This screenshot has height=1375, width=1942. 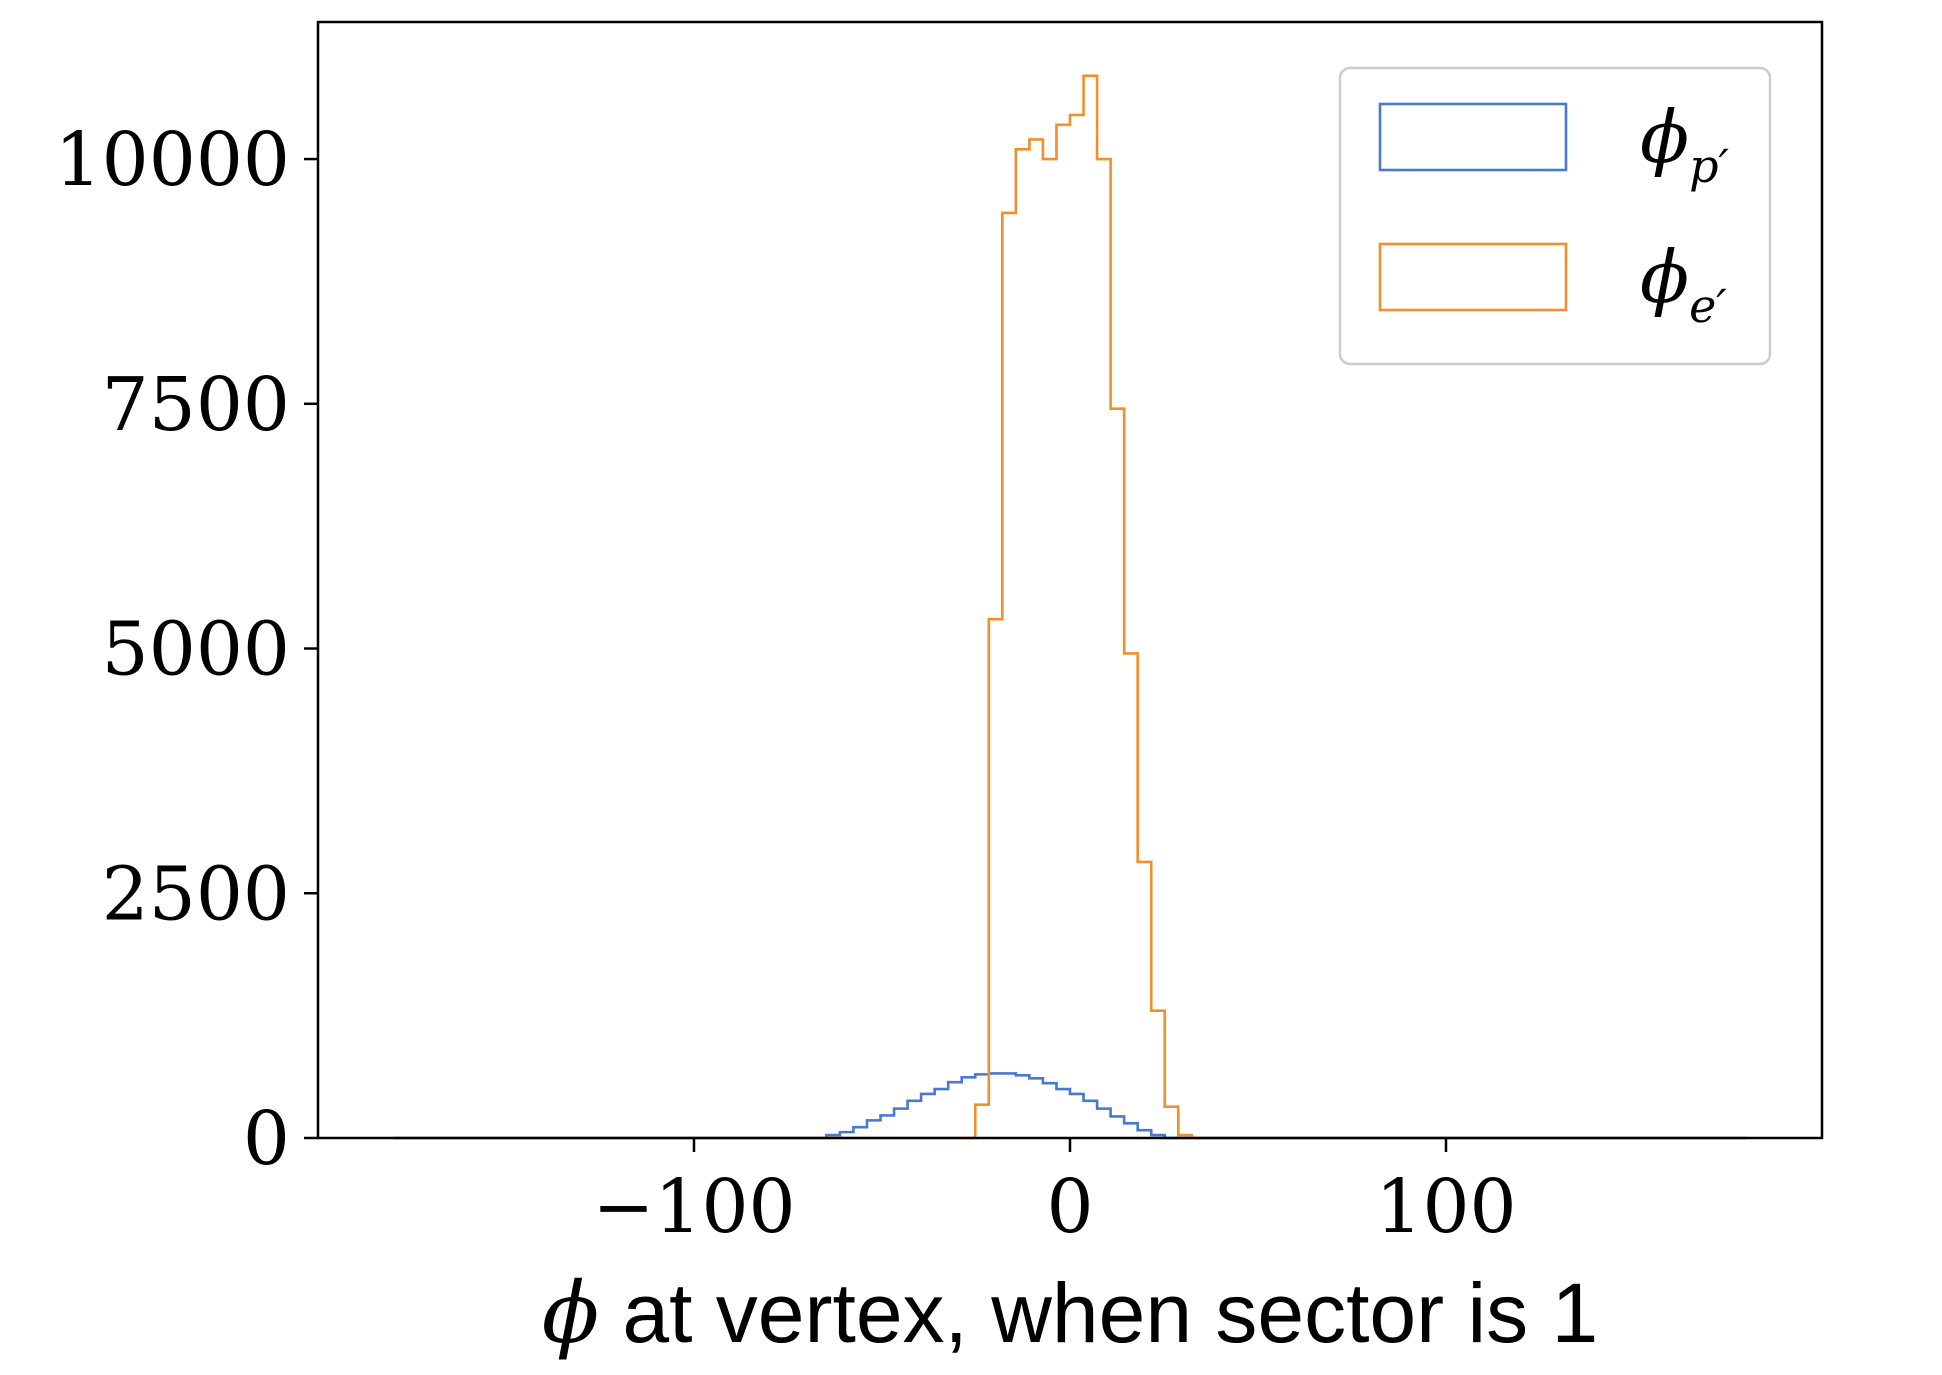 I want to click on y-axis: 0 2500 5000 7500 10000, so click(x=186, y=649).